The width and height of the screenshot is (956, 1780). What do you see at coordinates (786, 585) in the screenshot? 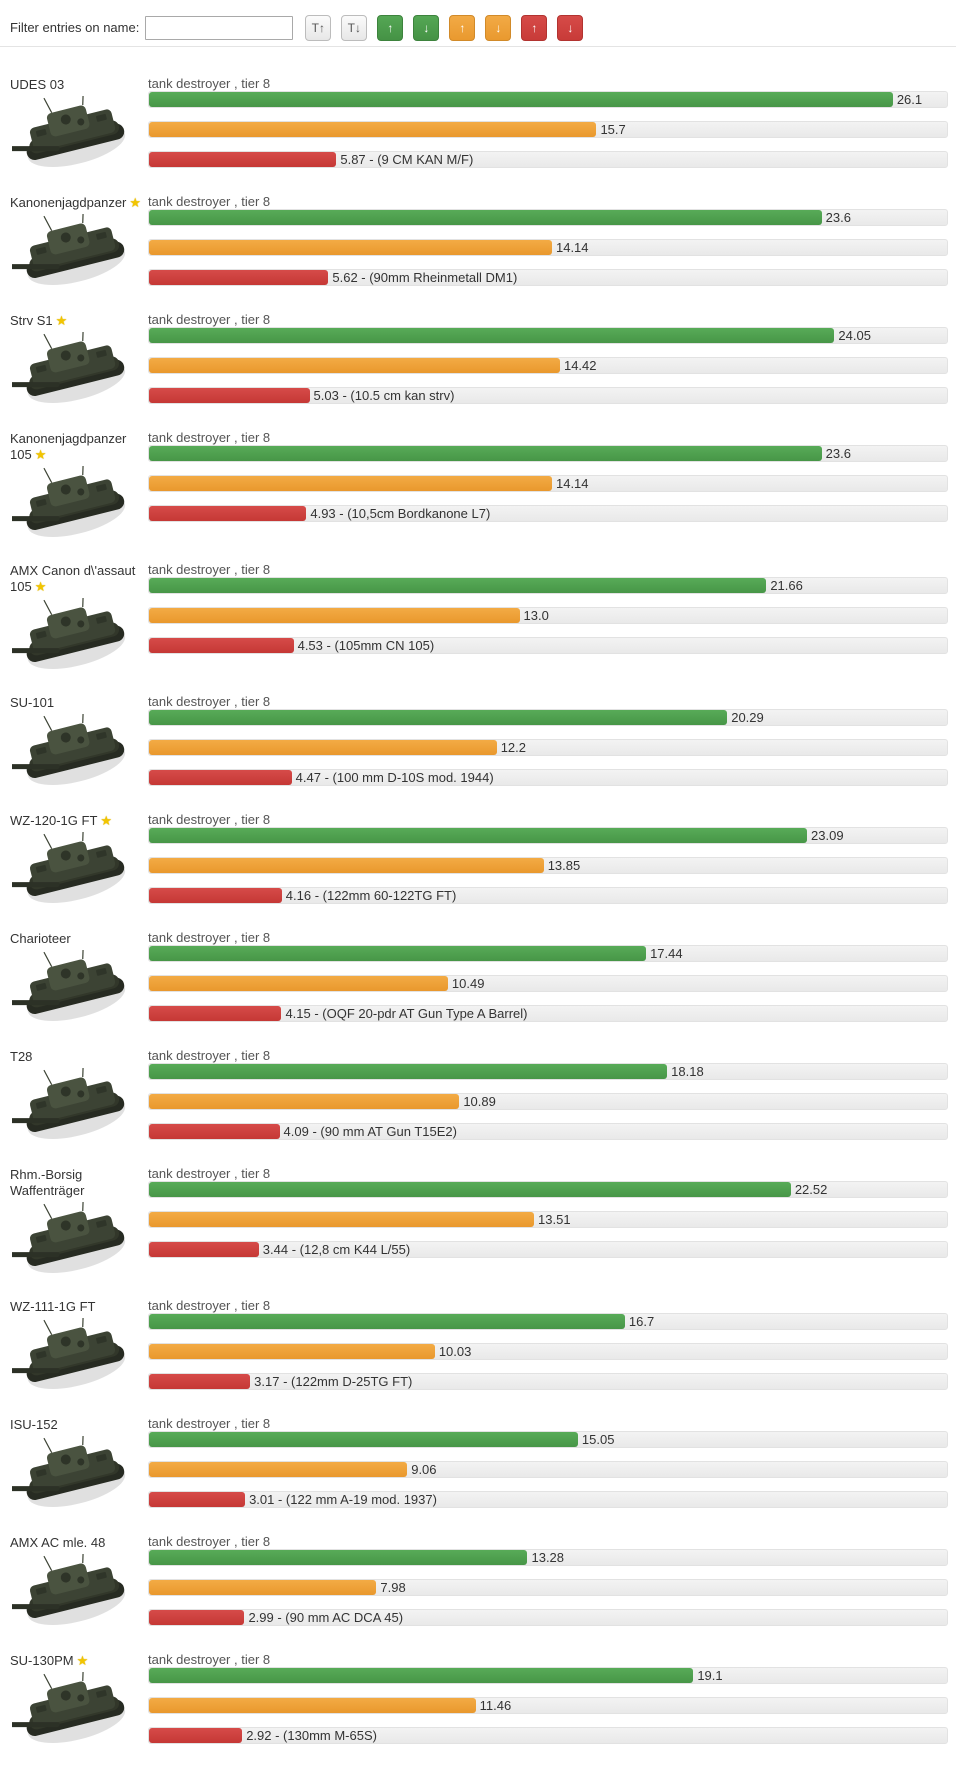
I see `green-bar-value: 21.66` at bounding box center [786, 585].